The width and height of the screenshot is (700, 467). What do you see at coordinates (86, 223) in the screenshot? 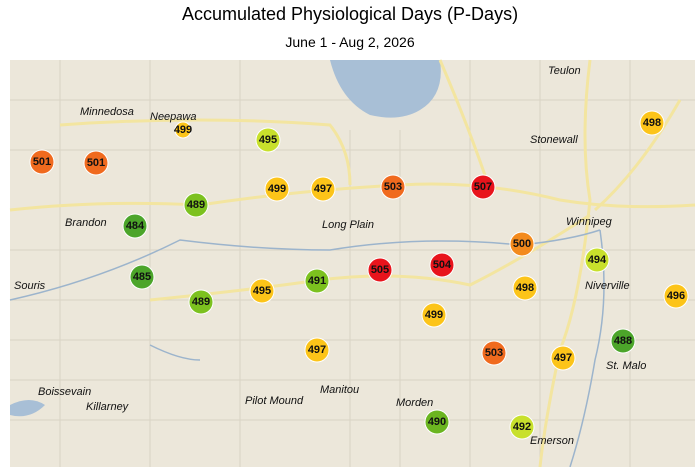
I see `town-label: Brandon` at bounding box center [86, 223].